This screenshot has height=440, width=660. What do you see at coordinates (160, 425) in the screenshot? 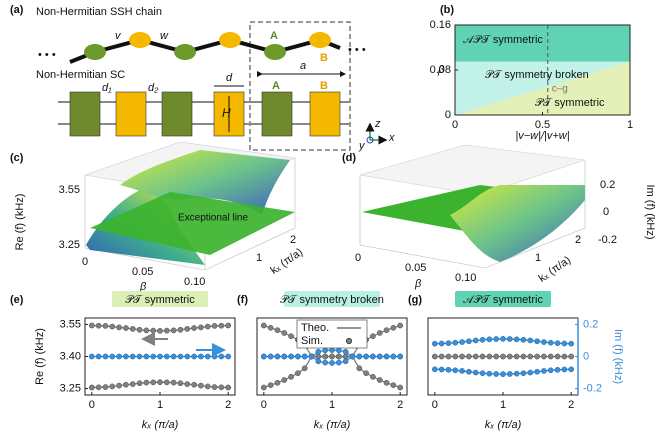
I see `x-axis-label: kₓ (π/a)` at bounding box center [160, 425].